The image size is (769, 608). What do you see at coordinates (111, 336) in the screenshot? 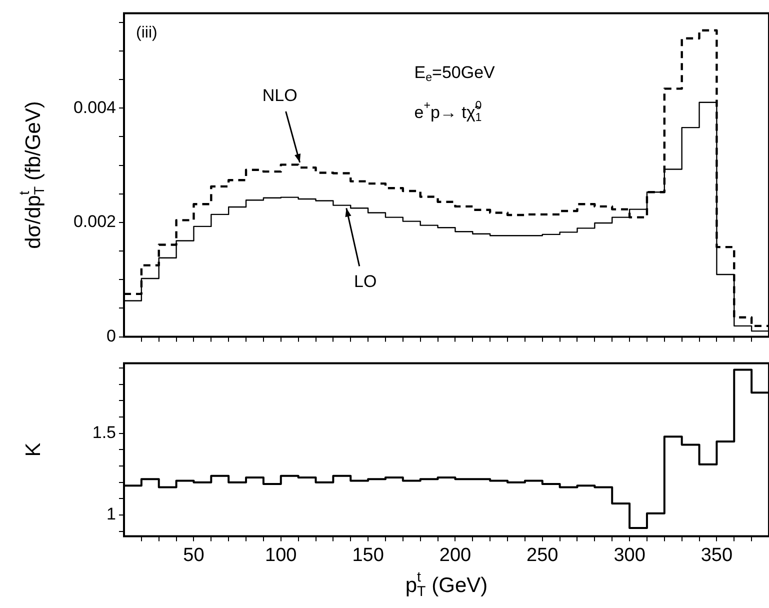
I see `y-tick-label: 0` at bounding box center [111, 336].